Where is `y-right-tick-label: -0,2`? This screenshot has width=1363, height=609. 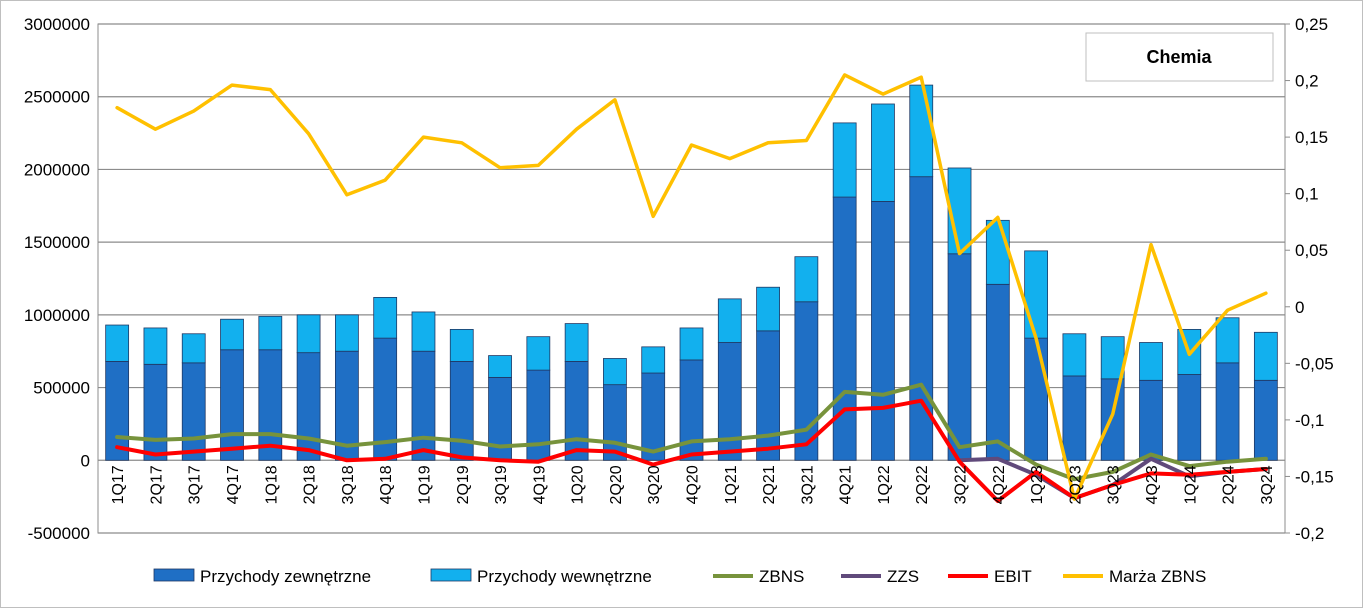
y-right-tick-label: -0,2 is located at coordinates (1309, 533).